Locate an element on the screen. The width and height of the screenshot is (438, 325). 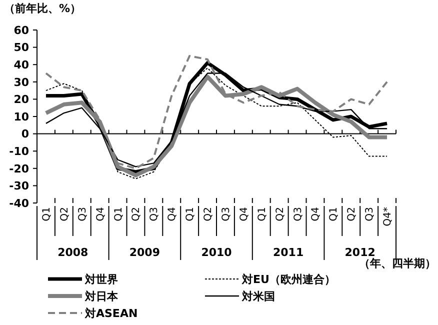
y-tick-label: 40 is located at coordinates (22, 65).